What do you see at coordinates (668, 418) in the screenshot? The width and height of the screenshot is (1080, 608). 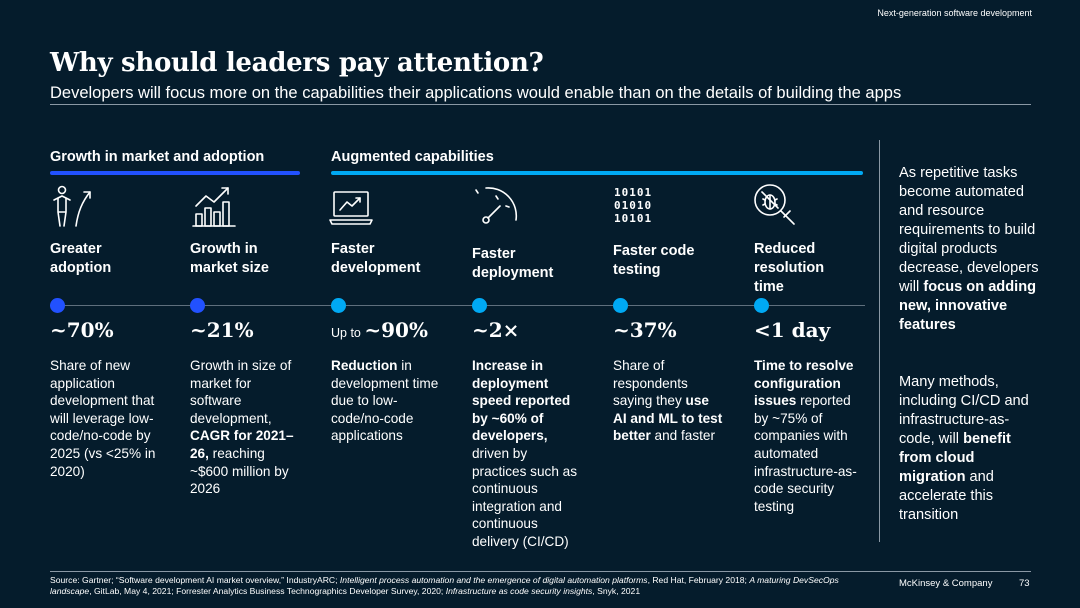 I see `text-run: use AI and ML to test better` at bounding box center [668, 418].